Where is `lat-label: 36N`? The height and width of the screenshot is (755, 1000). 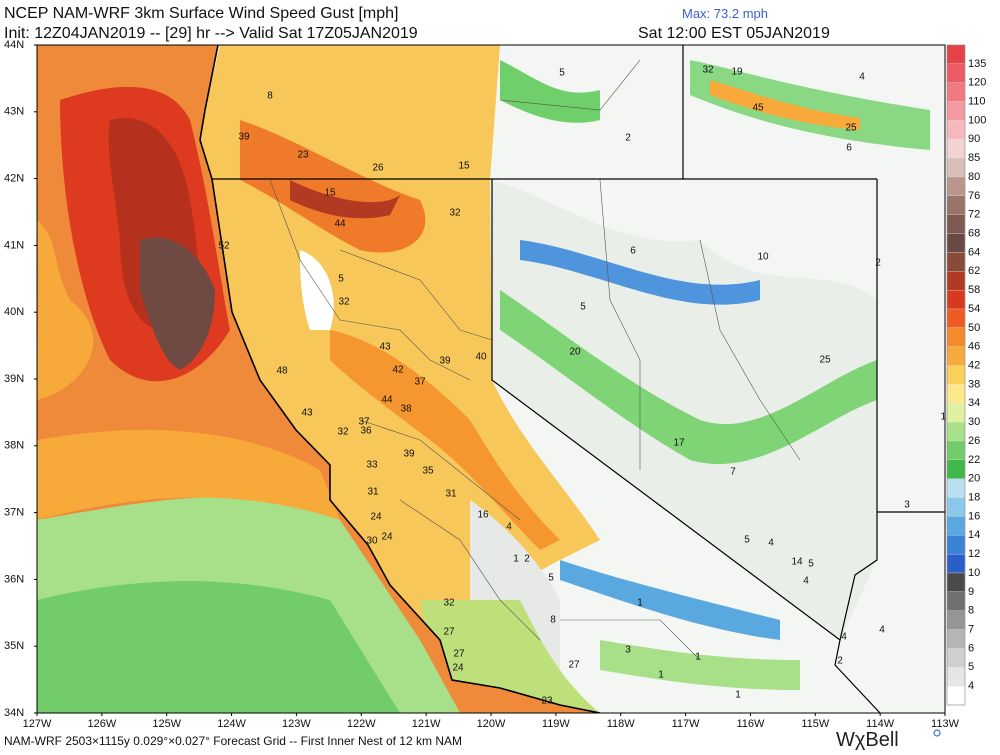 lat-label: 36N is located at coordinates (14, 579).